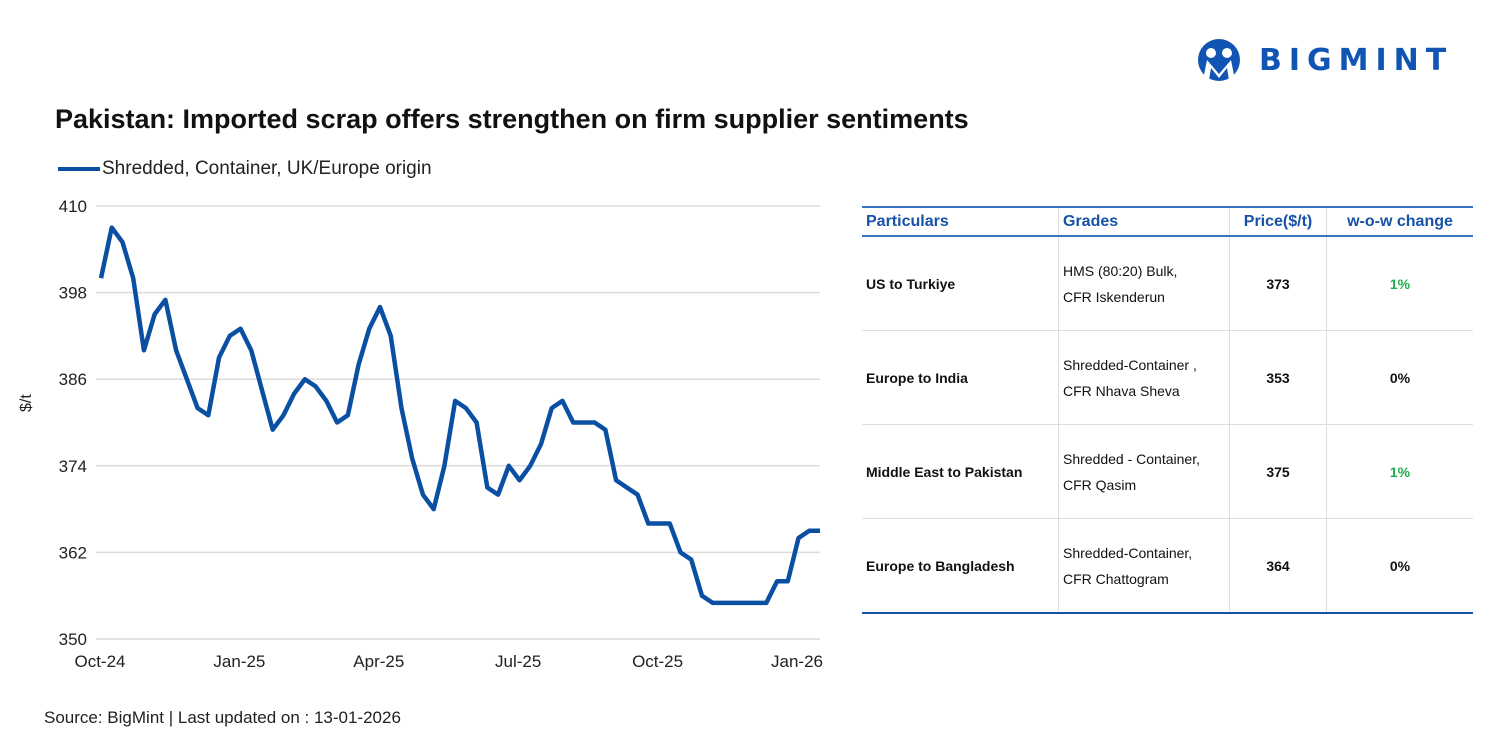  I want to click on y-axis-label: $/t, so click(26, 403).